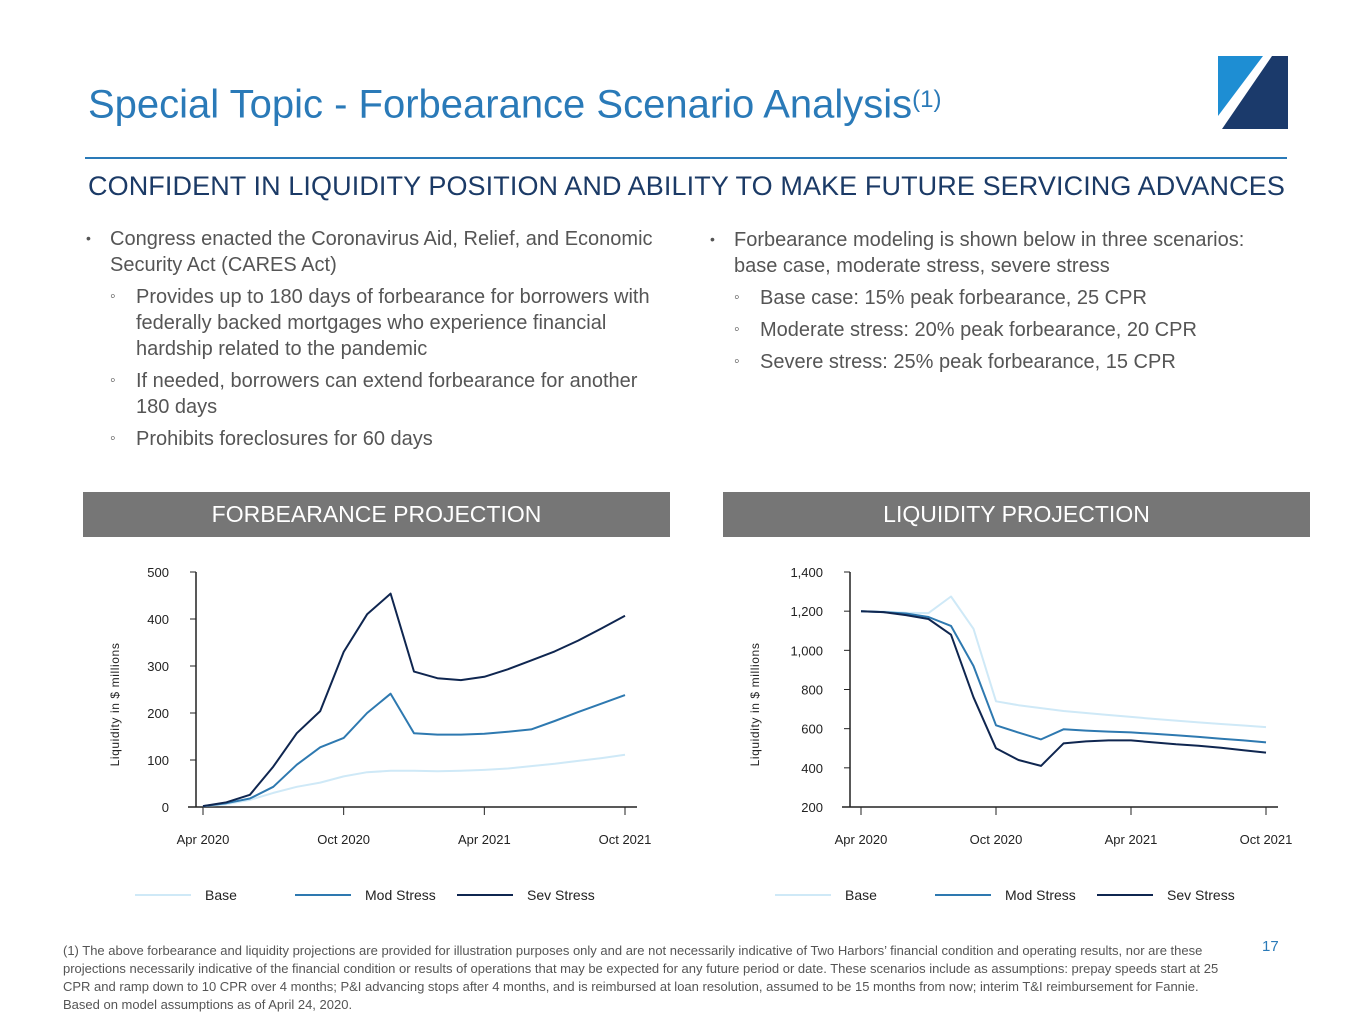  Describe the element at coordinates (806, 572) in the screenshot. I see `liquidity-y-tick-label: 1,400` at that location.